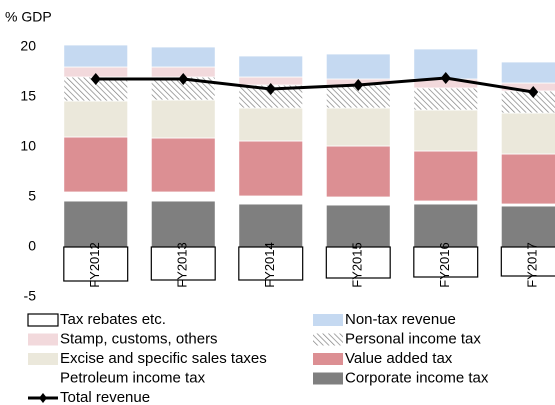 The height and width of the screenshot is (405, 555). What do you see at coordinates (32, 196) in the screenshot?
I see `y-tick-label: 5` at bounding box center [32, 196].